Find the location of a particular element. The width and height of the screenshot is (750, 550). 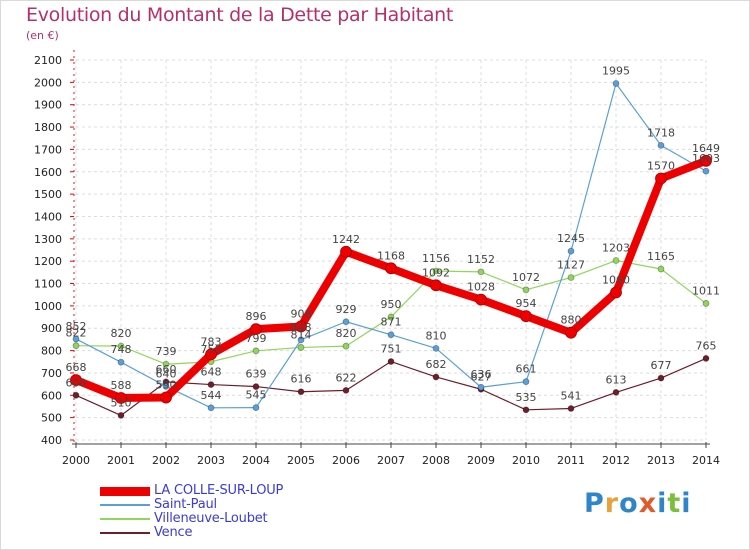

data-label-vence: 765 is located at coordinates (706, 345).